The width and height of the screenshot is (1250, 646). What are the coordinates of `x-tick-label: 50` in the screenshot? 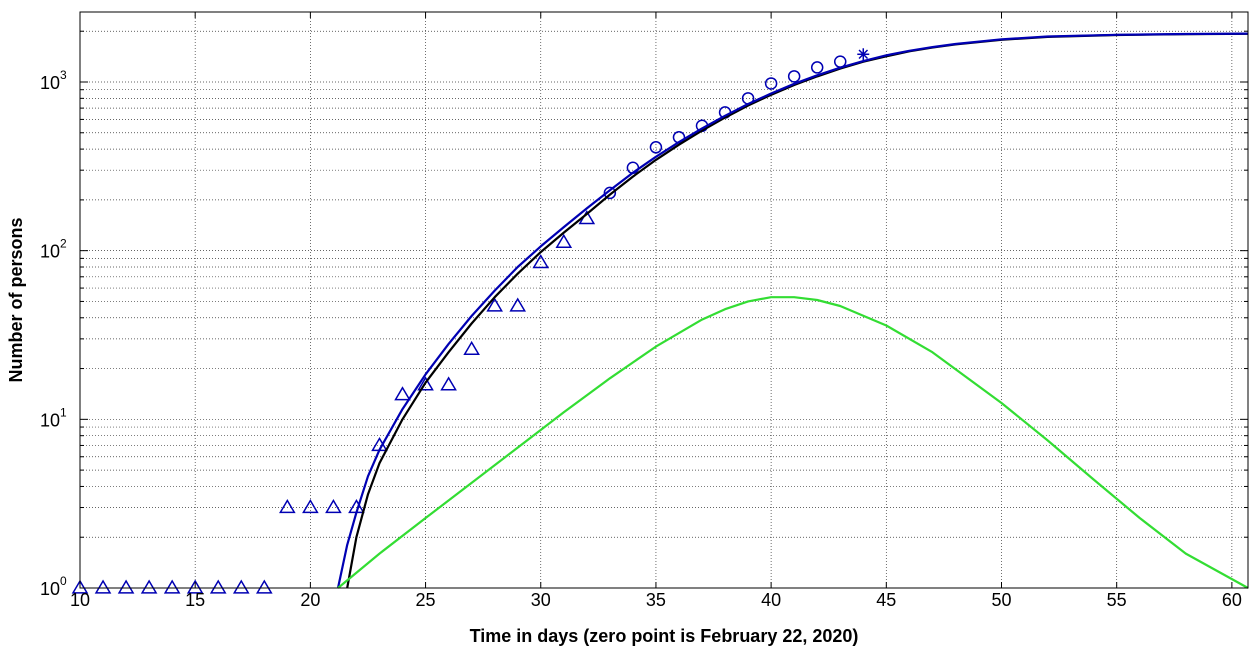 It's located at (1001, 600).